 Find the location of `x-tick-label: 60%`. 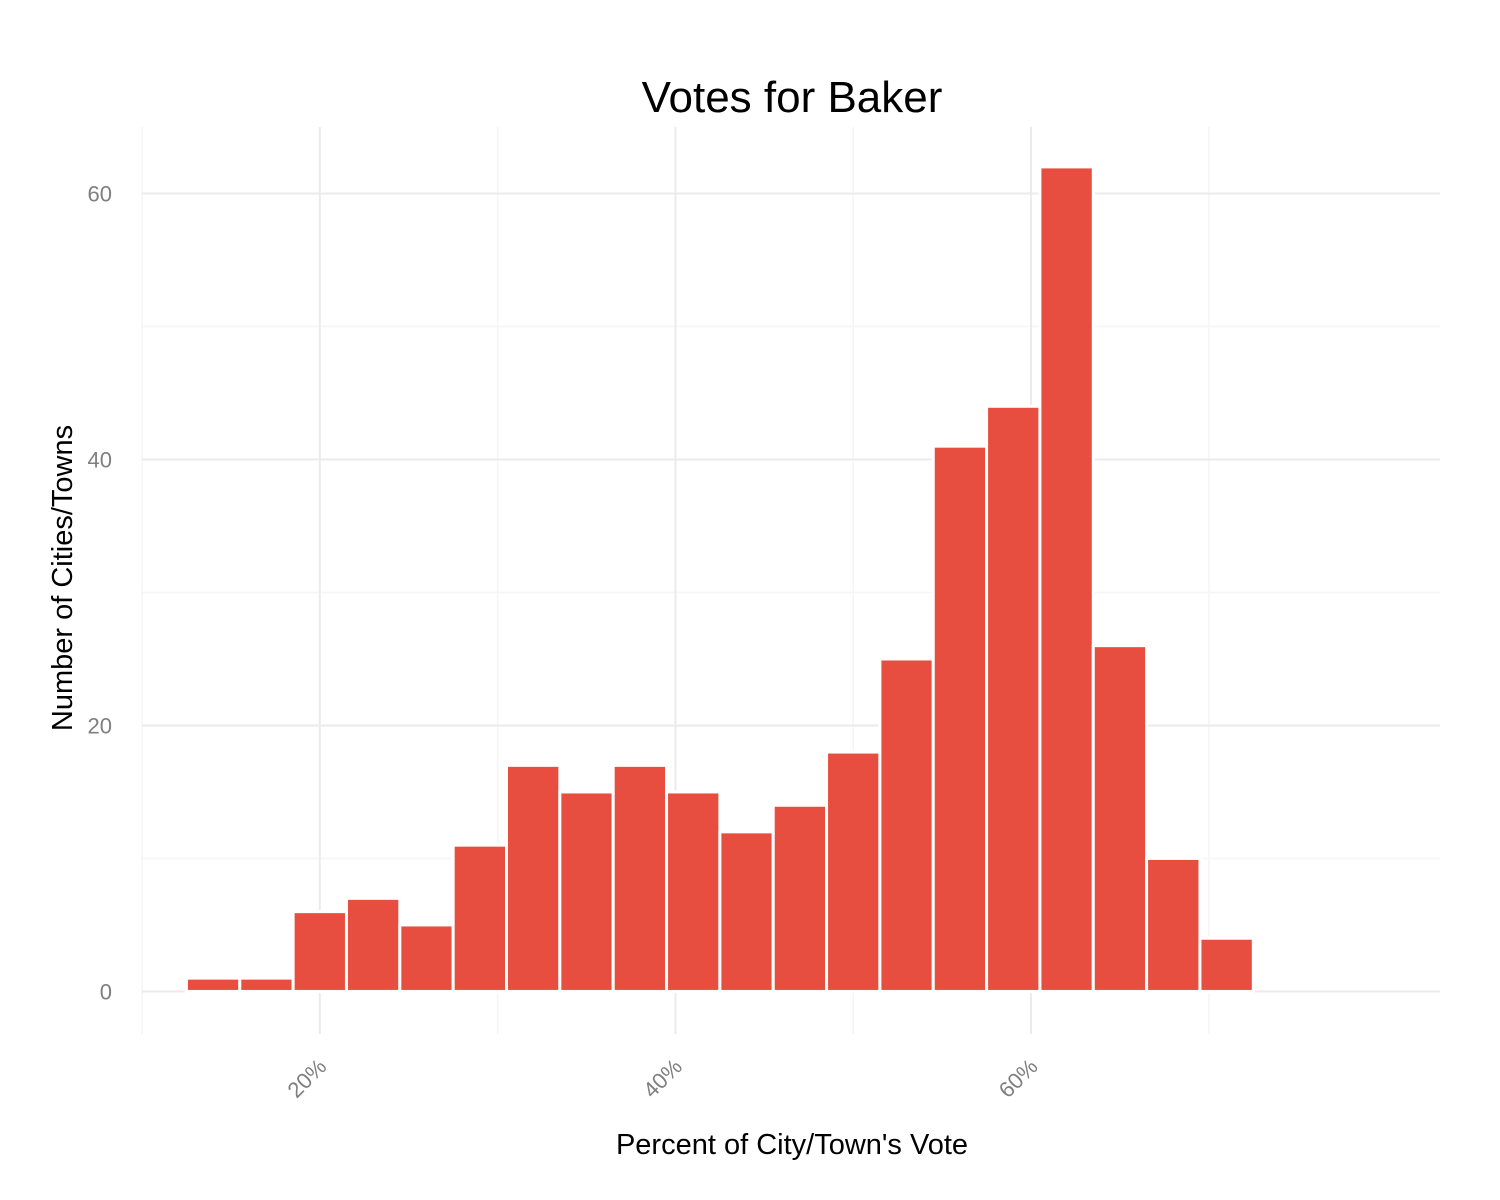

x-tick-label: 60% is located at coordinates (1018, 1078).